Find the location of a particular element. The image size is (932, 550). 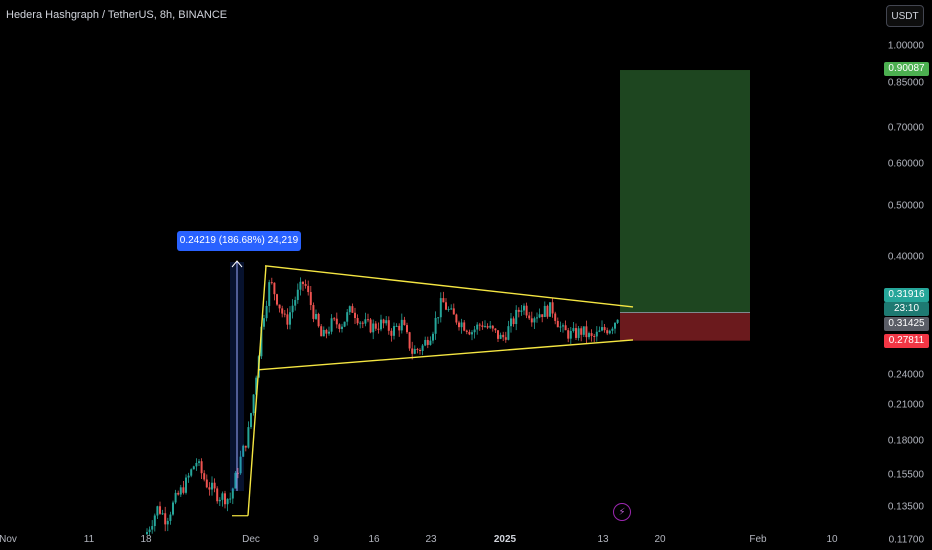

impulse-leg-line is located at coordinates (257, 390).